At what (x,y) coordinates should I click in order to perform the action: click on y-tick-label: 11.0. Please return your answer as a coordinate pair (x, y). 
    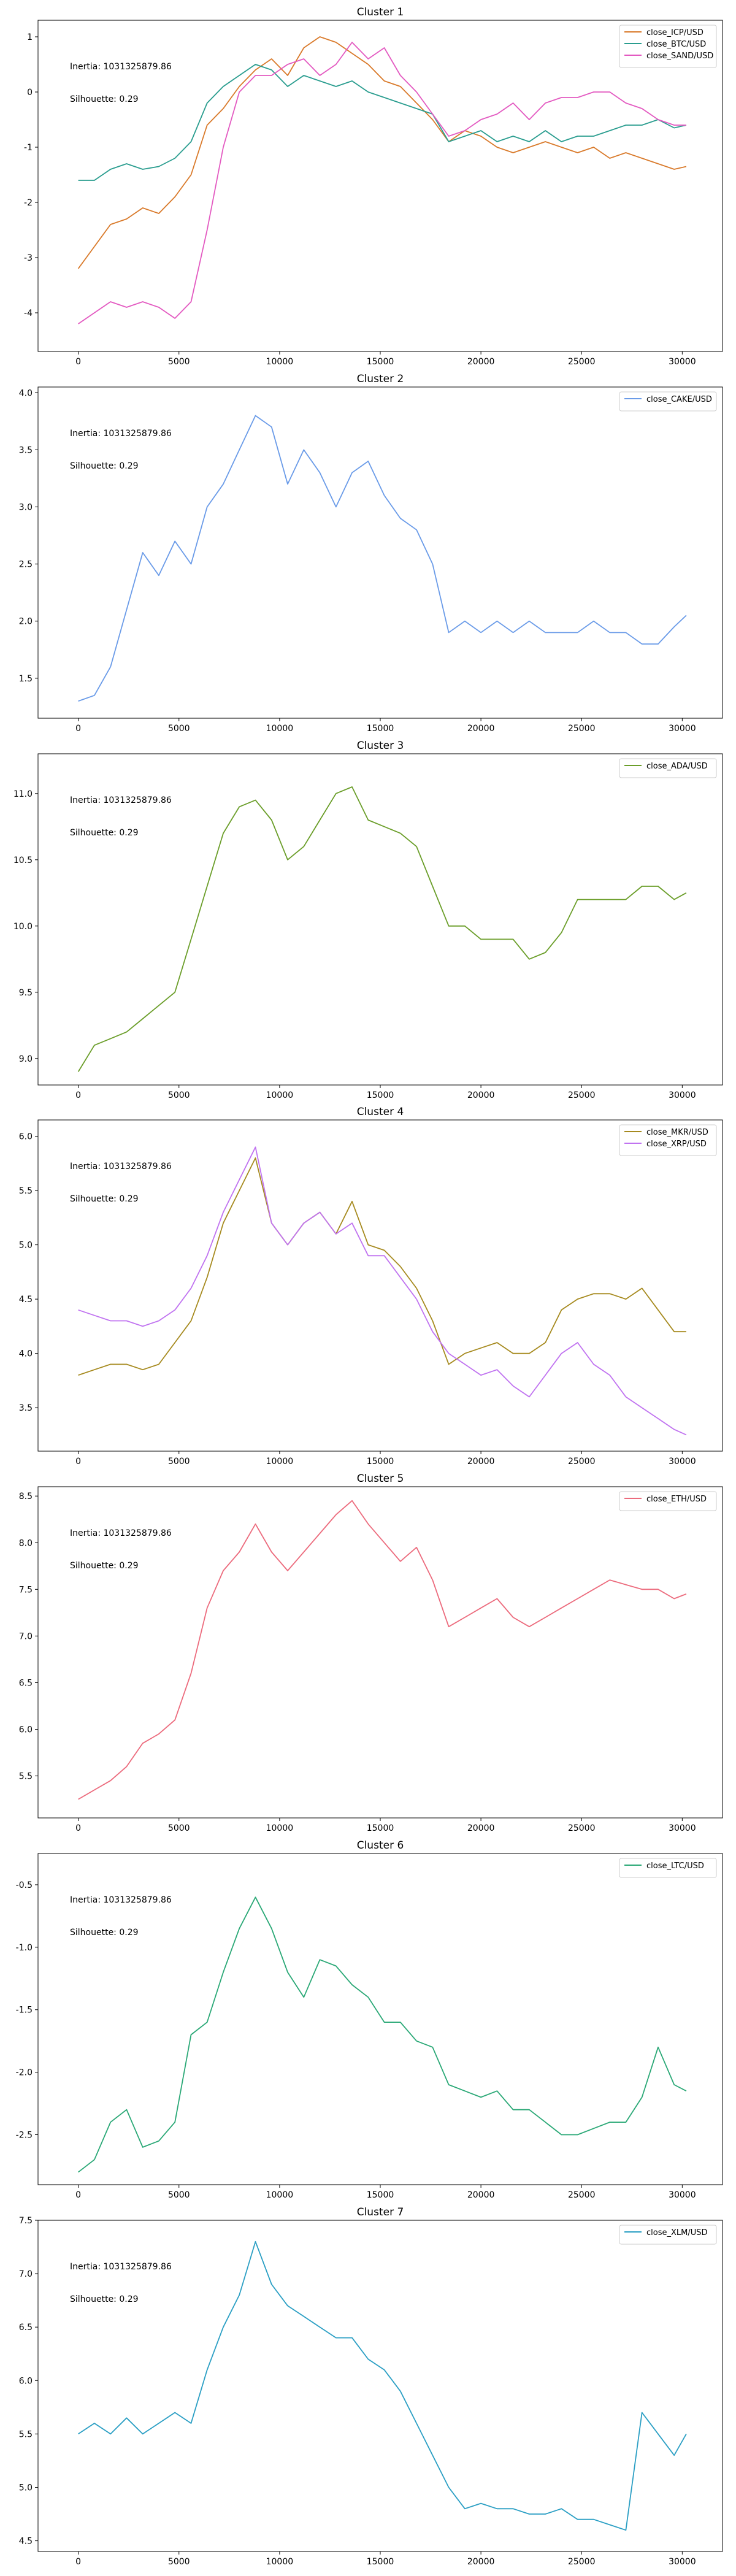
    Looking at the image, I should click on (23, 794).